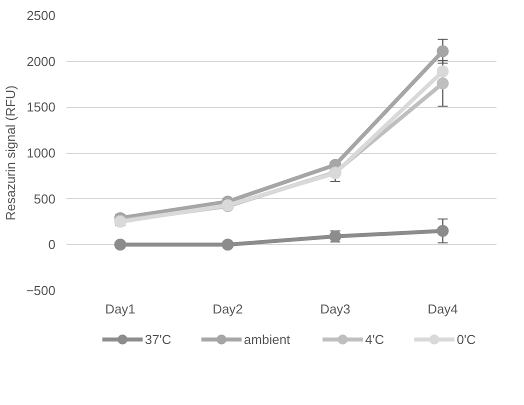 Image resolution: width=524 pixels, height=405 pixels. What do you see at coordinates (41, 153) in the screenshot?
I see `y-tick-label: 1000` at bounding box center [41, 153].